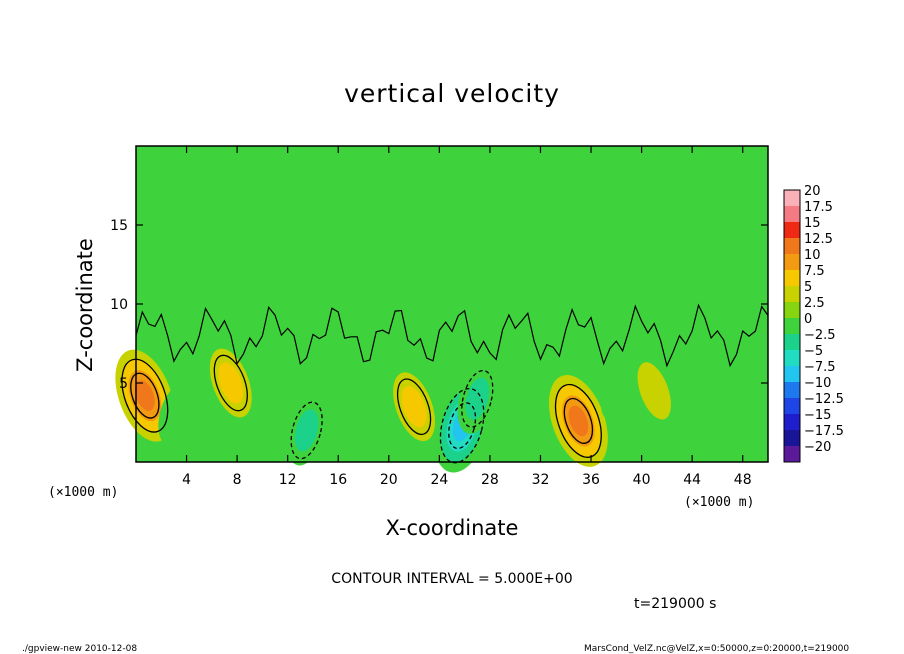  What do you see at coordinates (743, 480) in the screenshot?
I see `x-tick-label-11: 48` at bounding box center [743, 480].